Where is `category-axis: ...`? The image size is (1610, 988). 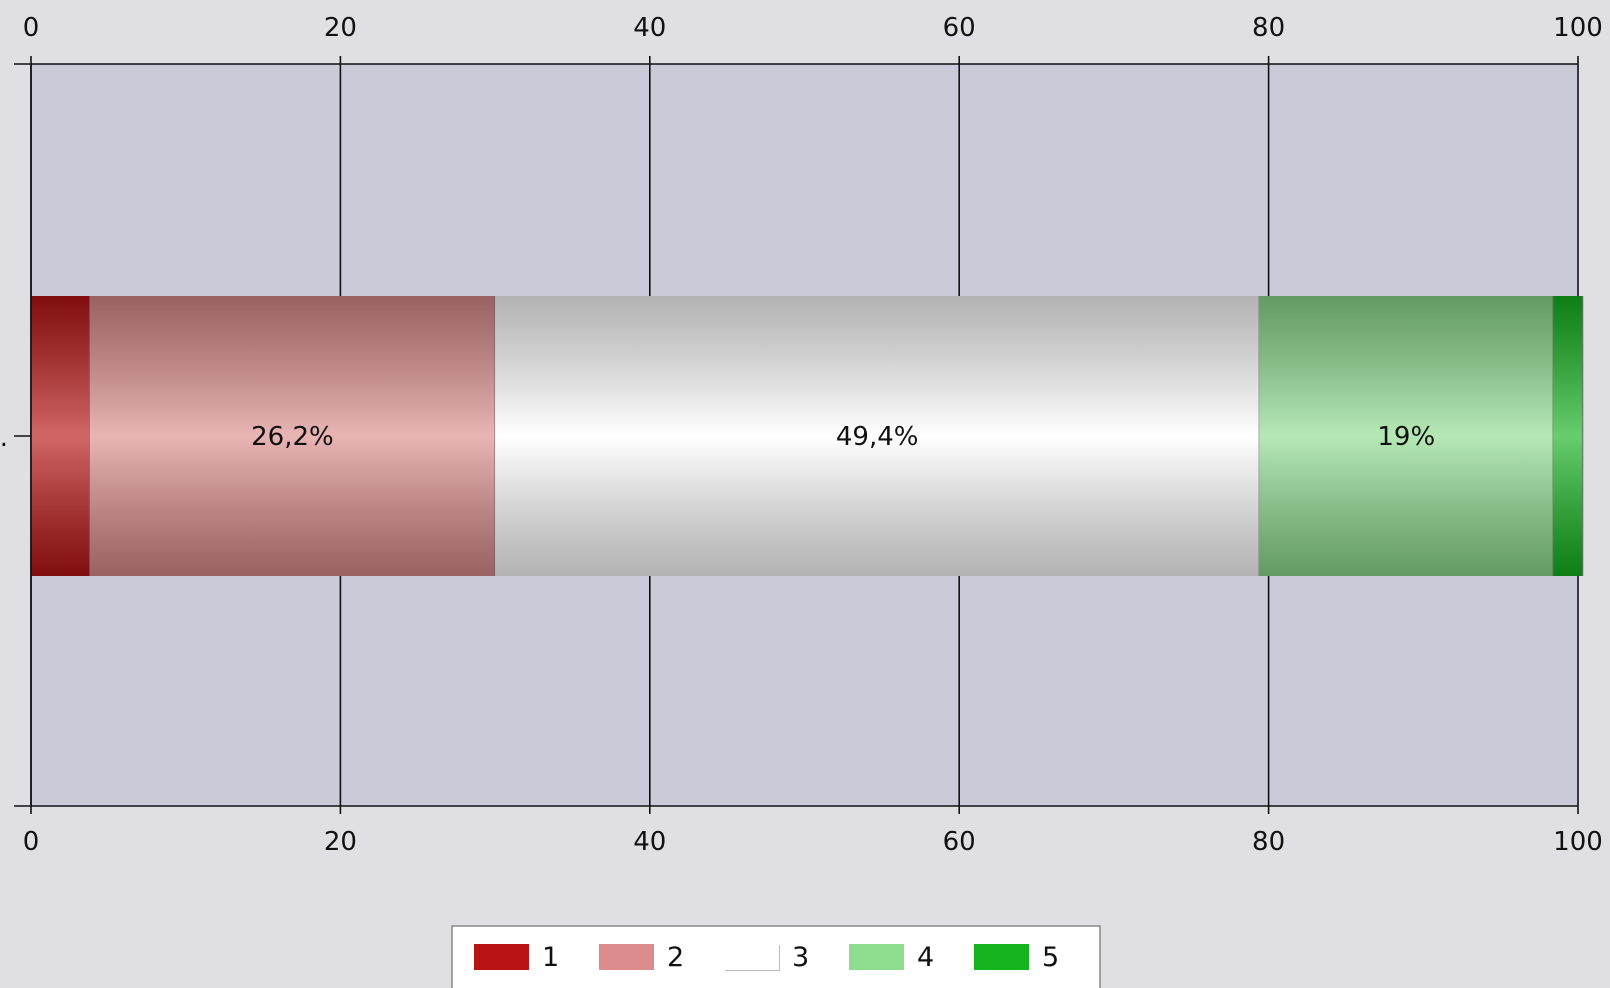
category-axis: ... is located at coordinates (4, 438).